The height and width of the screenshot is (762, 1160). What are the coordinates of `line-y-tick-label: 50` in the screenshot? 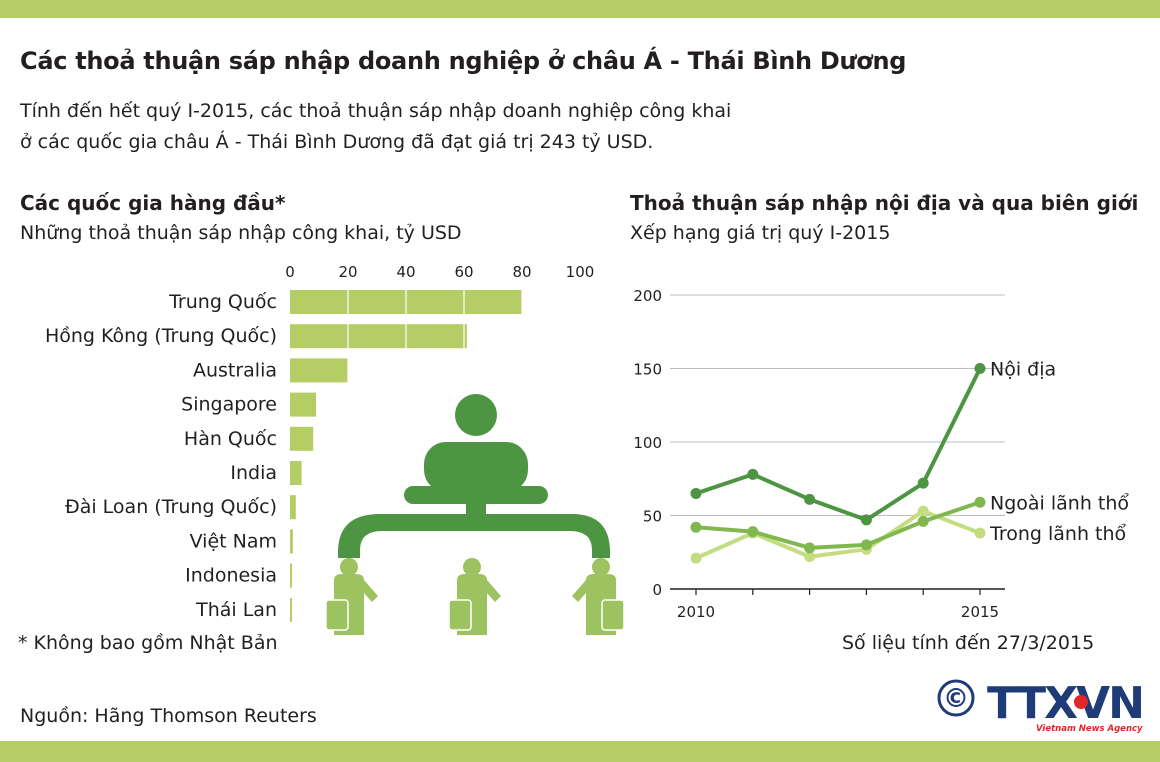 It's located at (652, 517).